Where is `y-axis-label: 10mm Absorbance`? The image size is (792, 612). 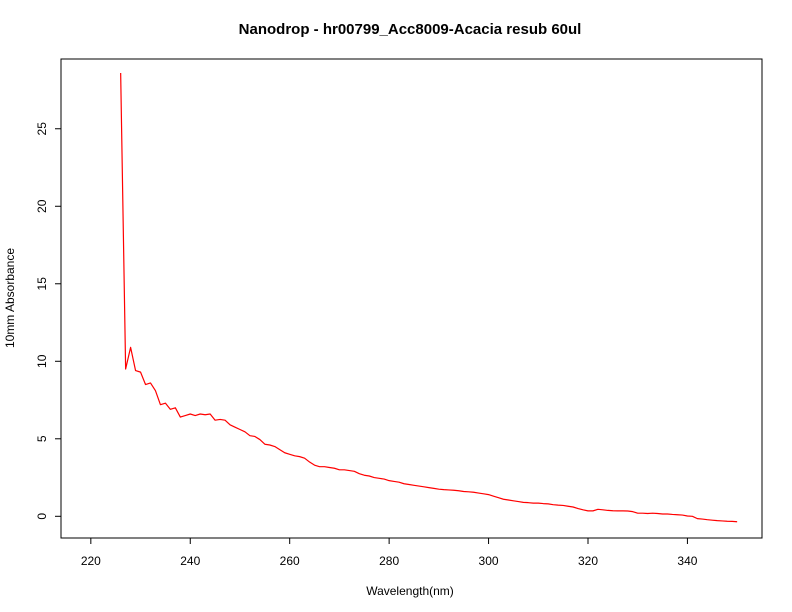 y-axis-label: 10mm Absorbance is located at coordinates (10, 298).